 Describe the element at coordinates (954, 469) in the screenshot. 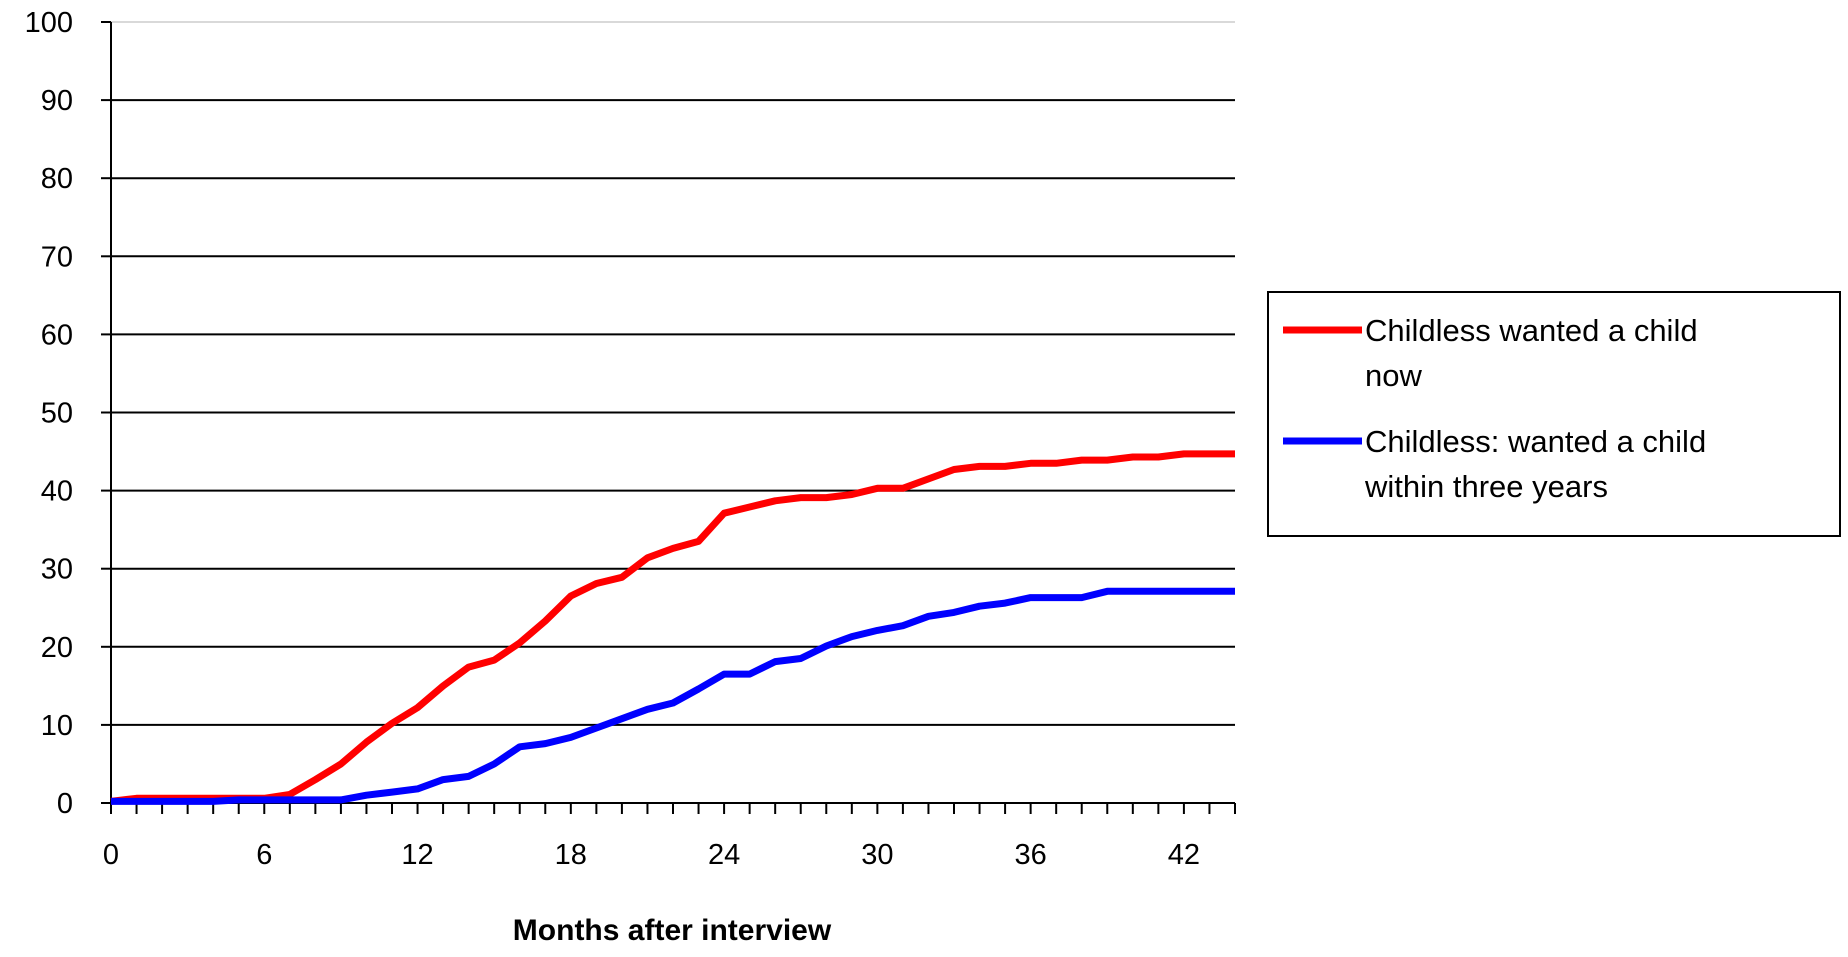

I see `data-point-s1-x33` at that location.